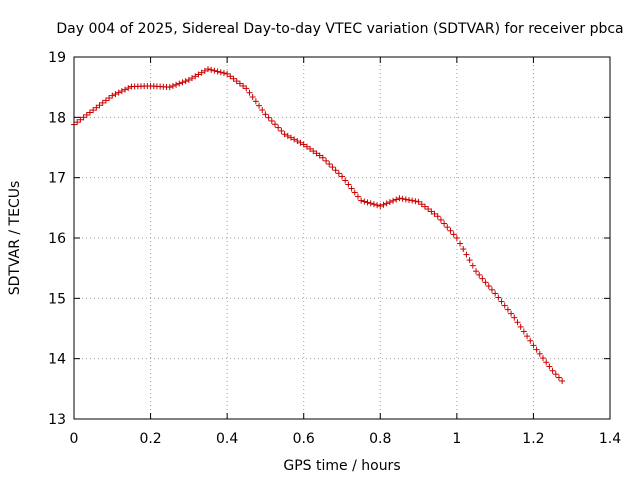 The height and width of the screenshot is (480, 640). Describe the element at coordinates (456, 439) in the screenshot. I see `x-tick-label: 1` at that location.